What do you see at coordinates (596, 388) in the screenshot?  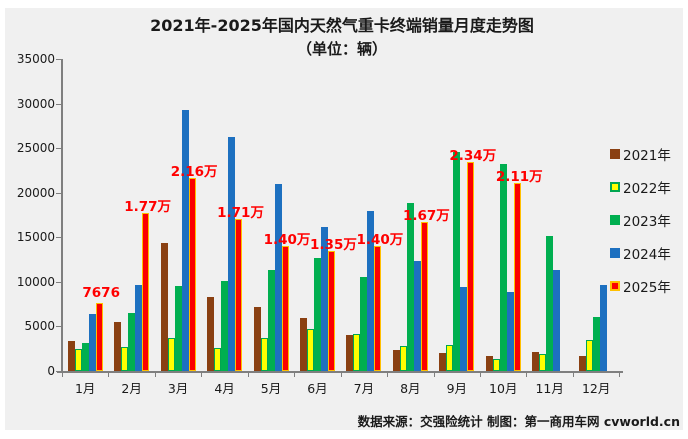 I see `x-axis-label: 12月` at bounding box center [596, 388].